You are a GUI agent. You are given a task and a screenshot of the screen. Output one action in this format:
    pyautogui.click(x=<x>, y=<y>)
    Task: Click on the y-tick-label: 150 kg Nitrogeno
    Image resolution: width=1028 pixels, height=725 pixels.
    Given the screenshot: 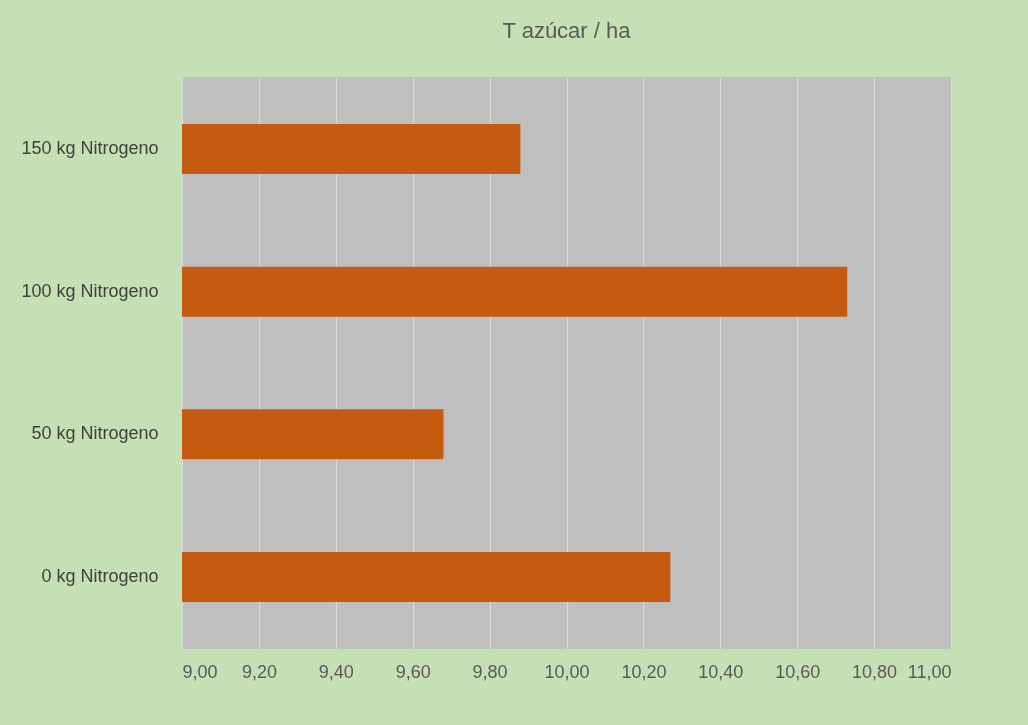 What is the action you would take?
    pyautogui.click(x=90, y=148)
    